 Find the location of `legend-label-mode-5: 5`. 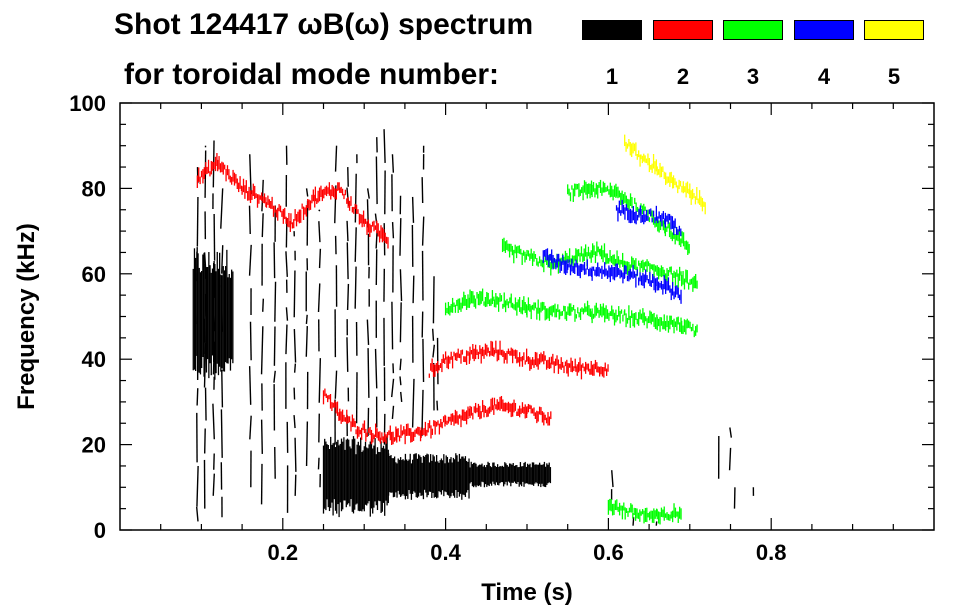

legend-label-mode-5: 5 is located at coordinates (894, 76).